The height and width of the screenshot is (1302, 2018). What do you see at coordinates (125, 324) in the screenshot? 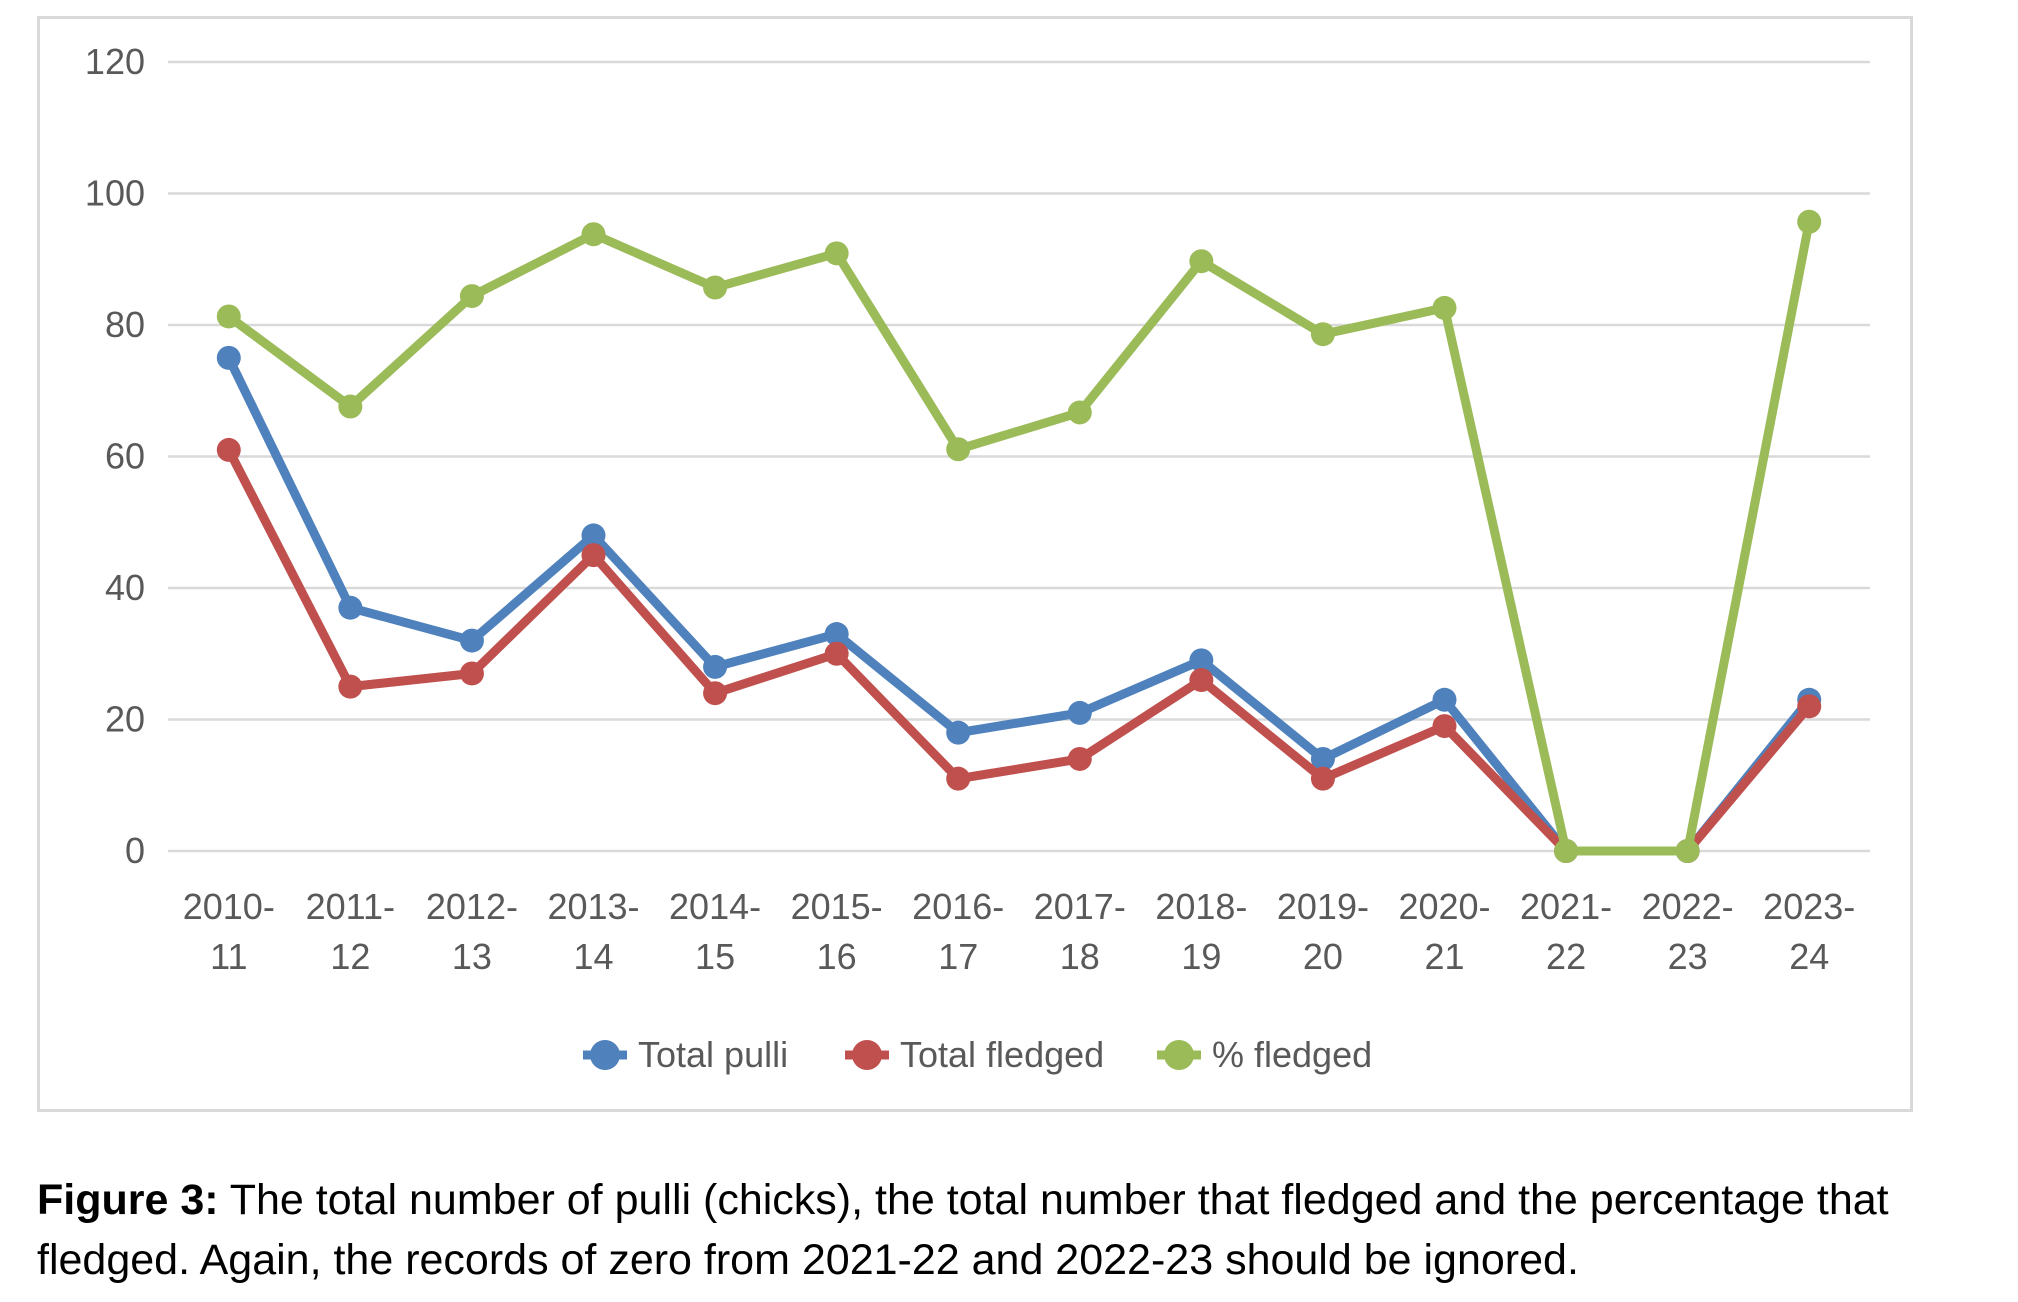
I see `y-tick-label: 80` at bounding box center [125, 324].